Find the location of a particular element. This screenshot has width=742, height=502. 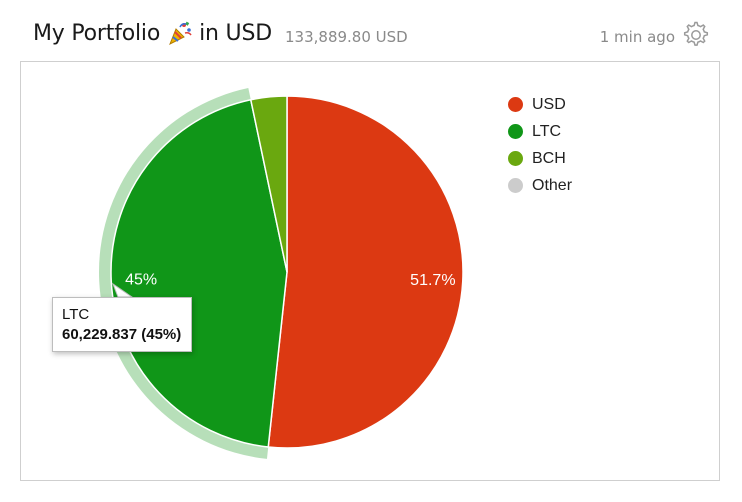

chart-legend: USD LTC BCH Other is located at coordinates (540, 145).